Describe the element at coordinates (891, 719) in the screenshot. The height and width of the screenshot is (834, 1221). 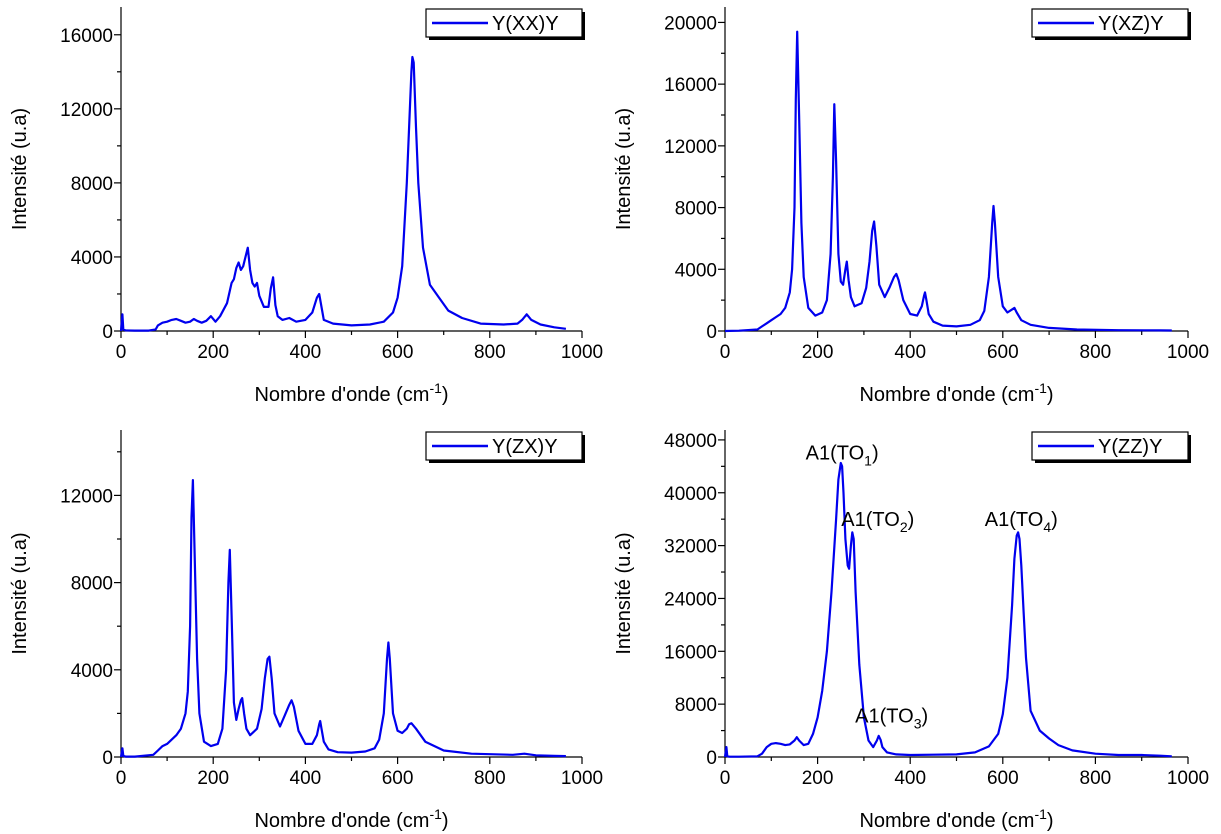
I see `peak-annotation: A1(TO3)` at that location.